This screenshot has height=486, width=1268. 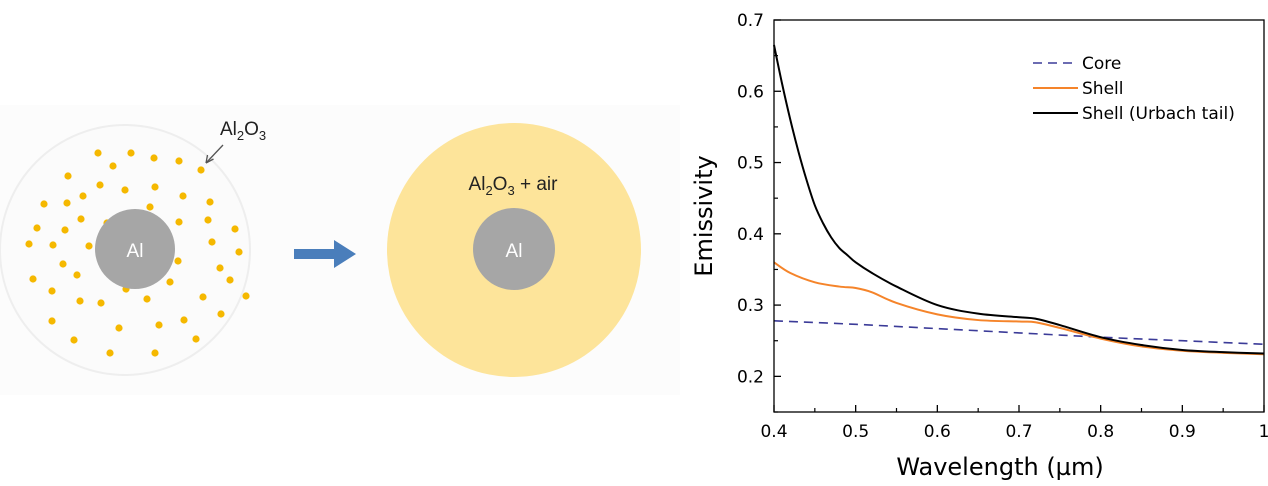 What do you see at coordinates (1019, 332) in the screenshot?
I see `series-line-core` at bounding box center [1019, 332].